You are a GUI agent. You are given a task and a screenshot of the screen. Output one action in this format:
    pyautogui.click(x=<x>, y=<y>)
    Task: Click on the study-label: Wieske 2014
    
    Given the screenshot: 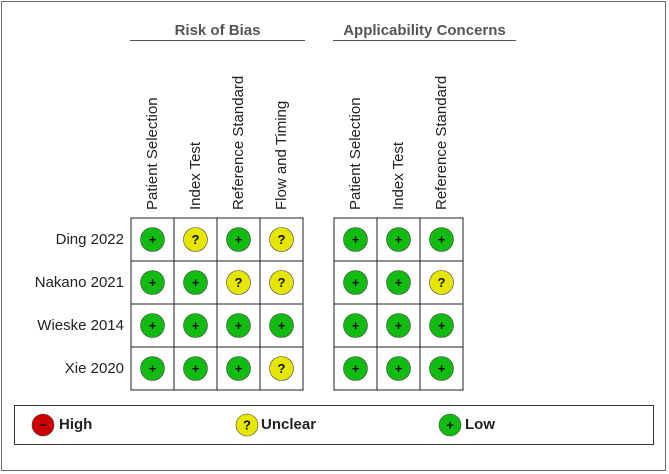 What is the action you would take?
    pyautogui.click(x=80, y=325)
    